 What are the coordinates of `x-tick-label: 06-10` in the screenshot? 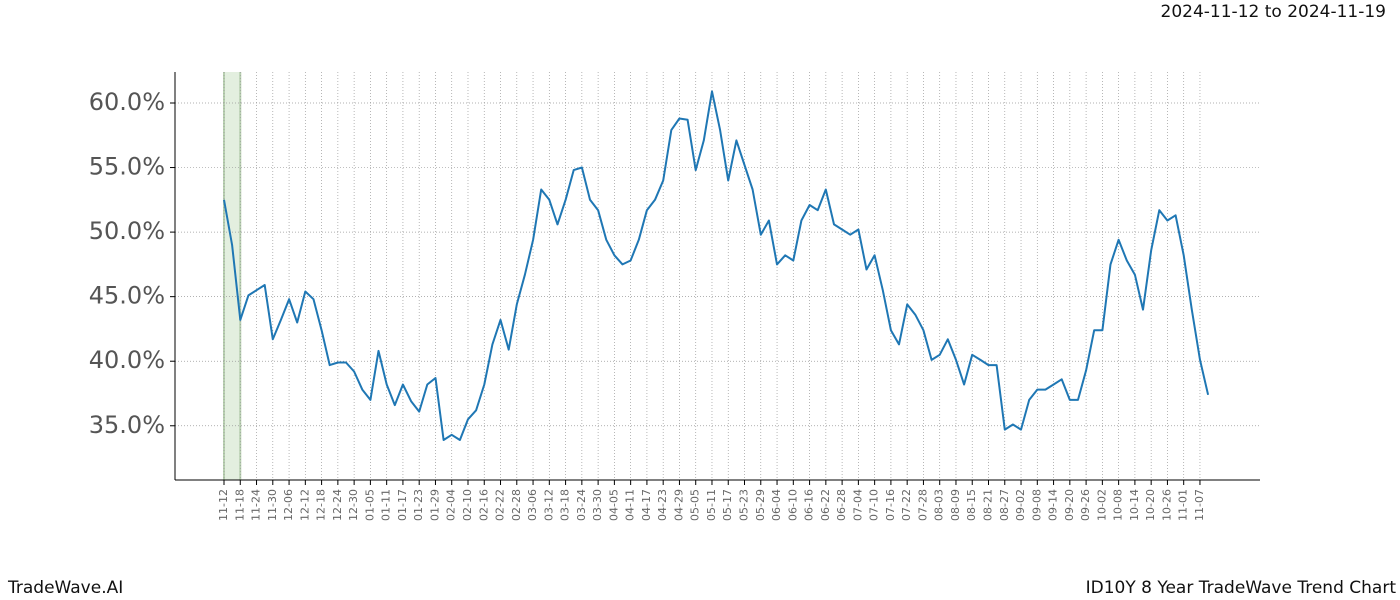 It's located at (792, 505).